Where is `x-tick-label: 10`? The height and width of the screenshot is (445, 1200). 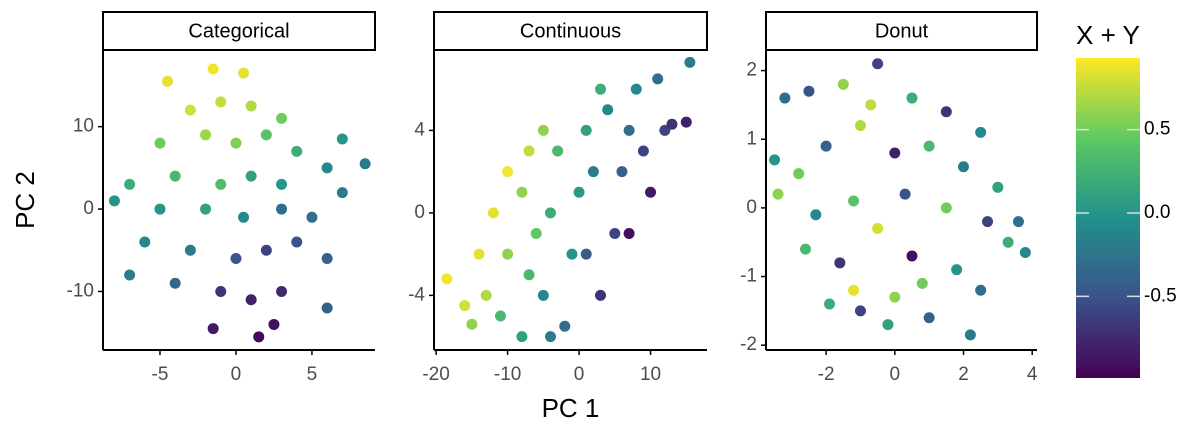
x-tick-label: 10 is located at coordinates (650, 374).